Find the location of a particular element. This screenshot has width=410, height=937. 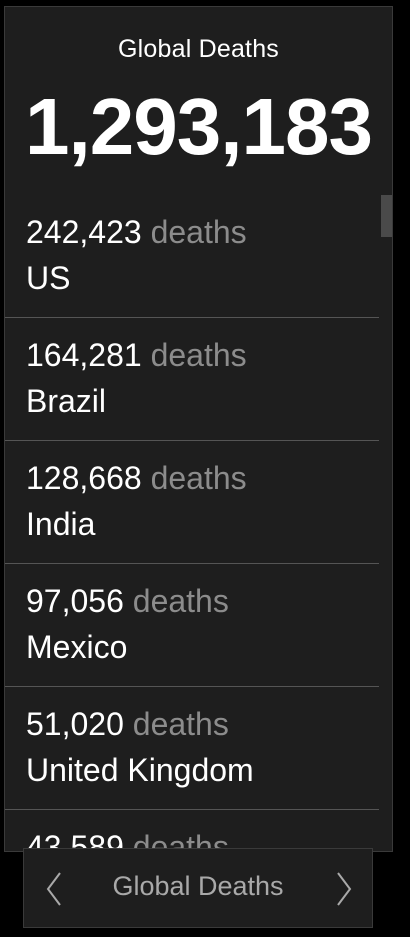

list-item: 43,589 deaths is located at coordinates (192, 831).